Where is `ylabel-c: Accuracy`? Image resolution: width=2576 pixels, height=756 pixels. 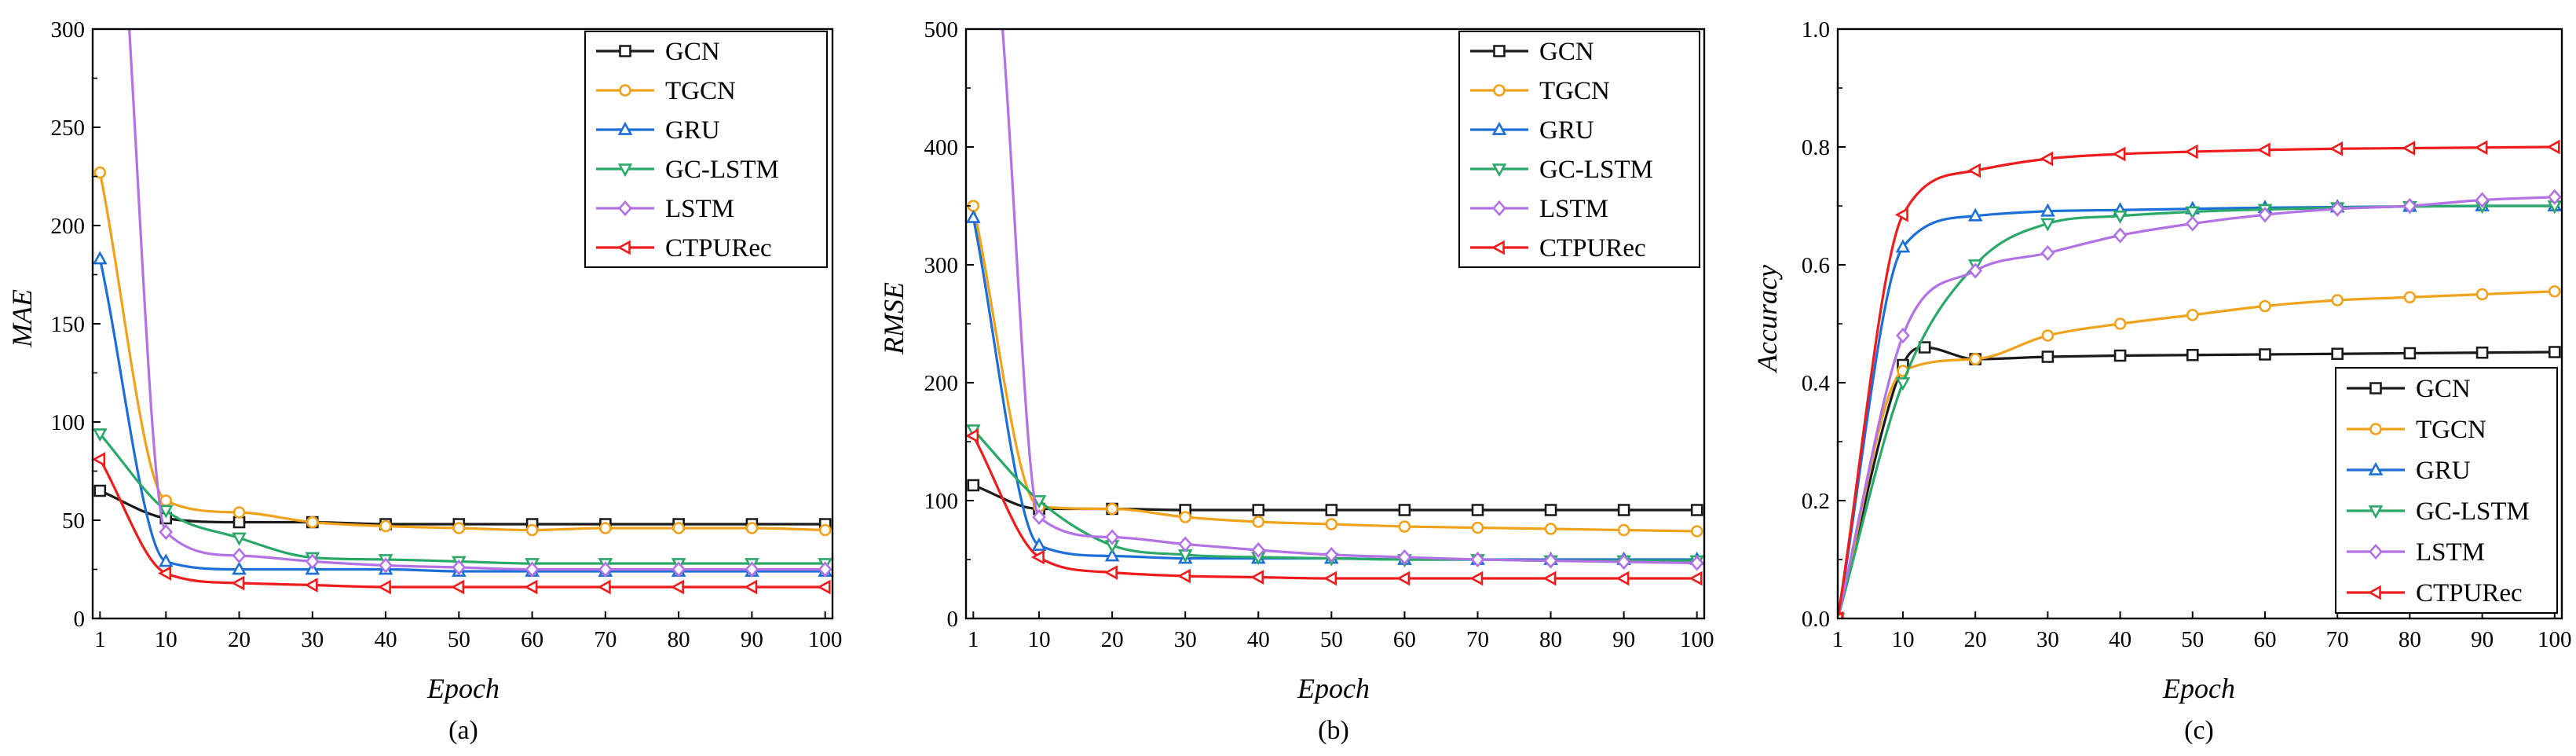 ylabel-c: Accuracy is located at coordinates (1767, 319).